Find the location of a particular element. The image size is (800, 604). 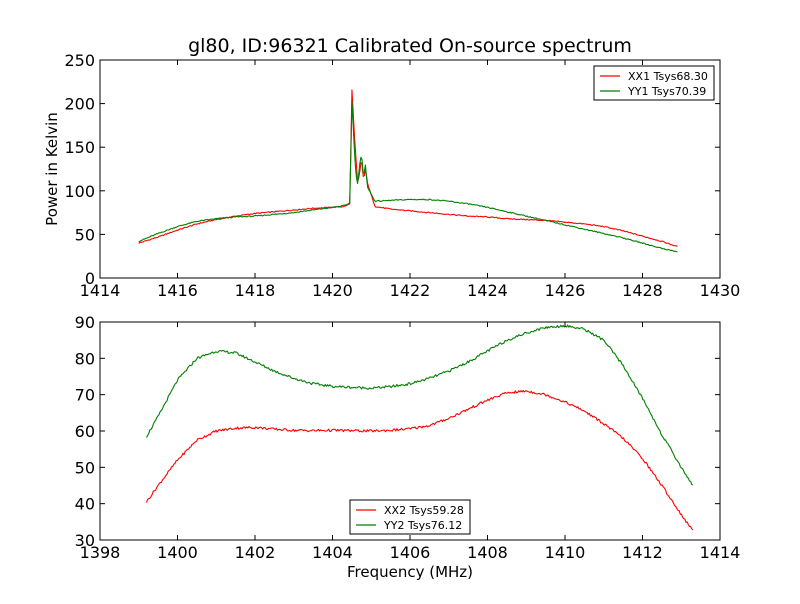

x-tick-label: 1426 is located at coordinates (565, 290).